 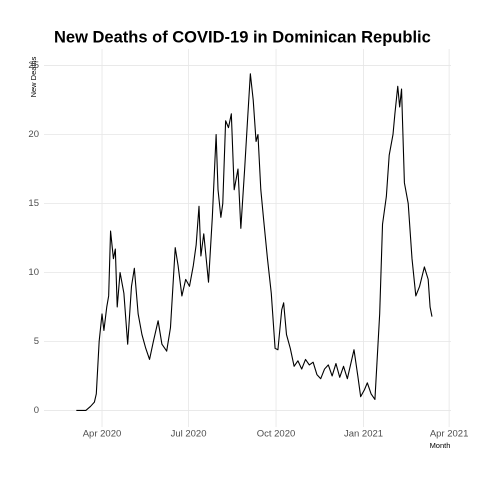 I want to click on y-tick-label: 25, so click(x=33, y=65).